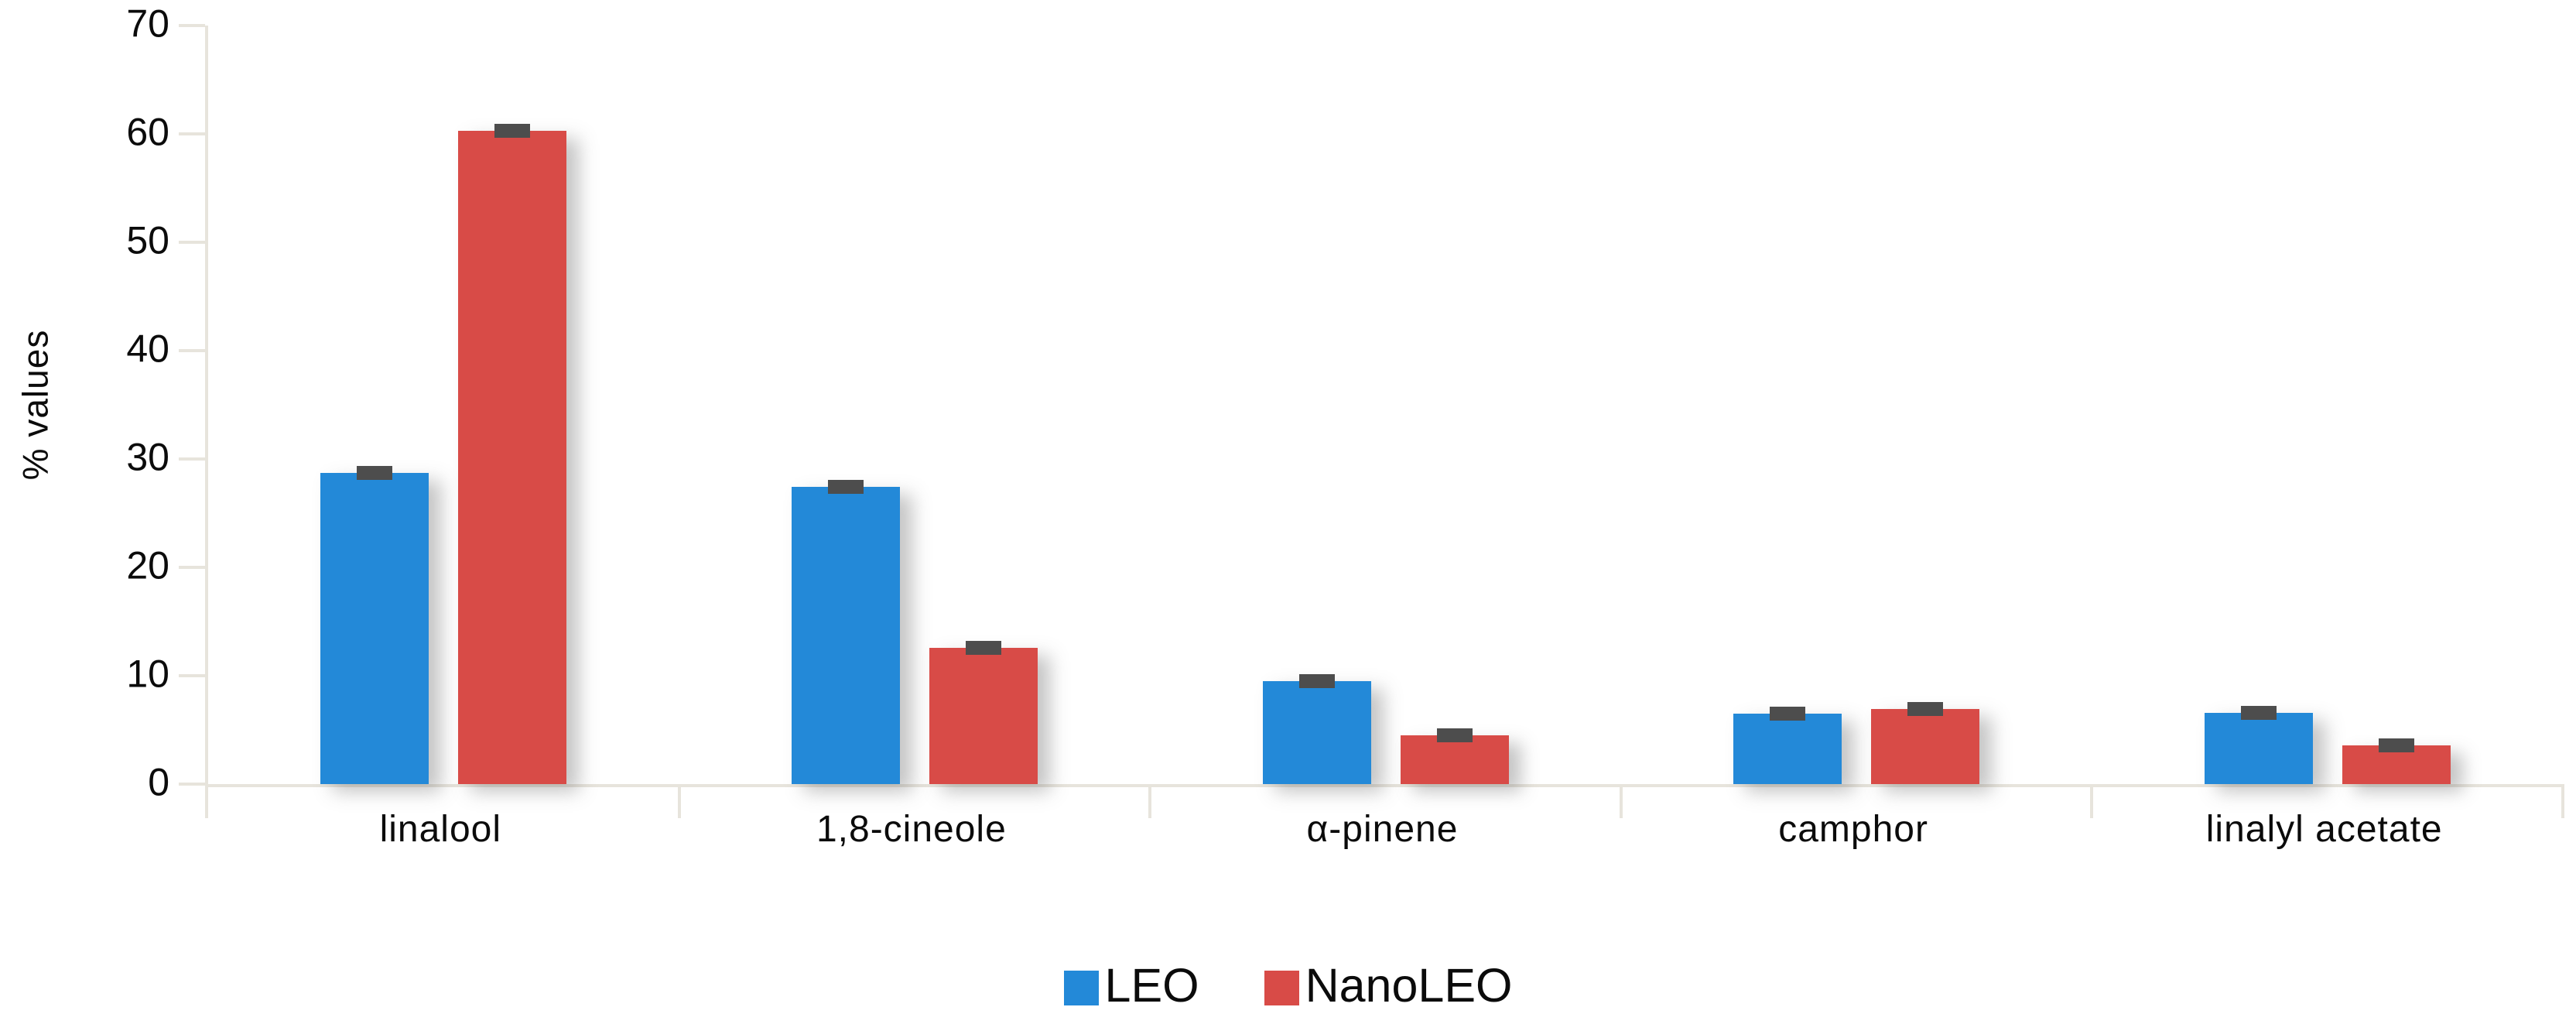 Image resolution: width=2576 pixels, height=1031 pixels. I want to click on legend-swatch-nanoleo, so click(1282, 987).